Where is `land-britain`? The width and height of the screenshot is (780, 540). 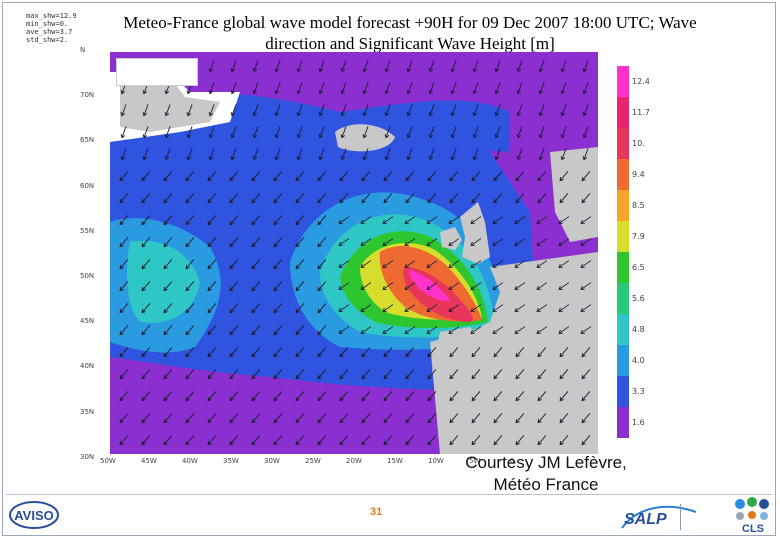 land-britain is located at coordinates (475, 233).